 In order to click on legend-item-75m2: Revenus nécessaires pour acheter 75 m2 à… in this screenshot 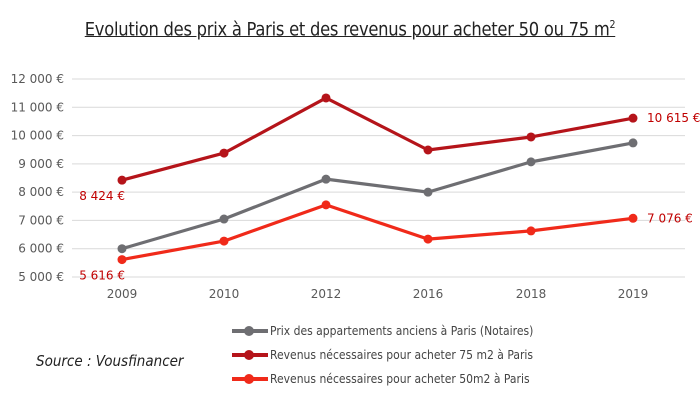, I will do `click(397, 355)`.